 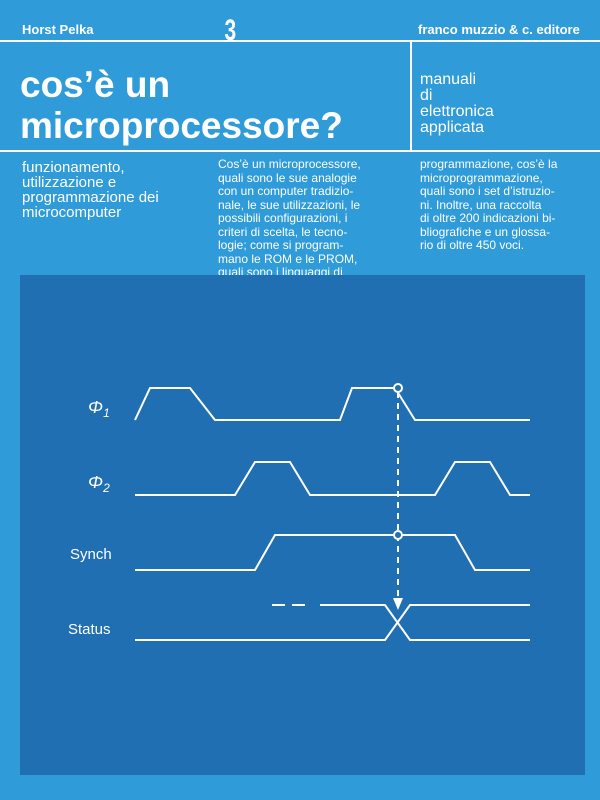 I want to click on description-line: nale, le sue utilizzazioni, le, so click(x=289, y=204).